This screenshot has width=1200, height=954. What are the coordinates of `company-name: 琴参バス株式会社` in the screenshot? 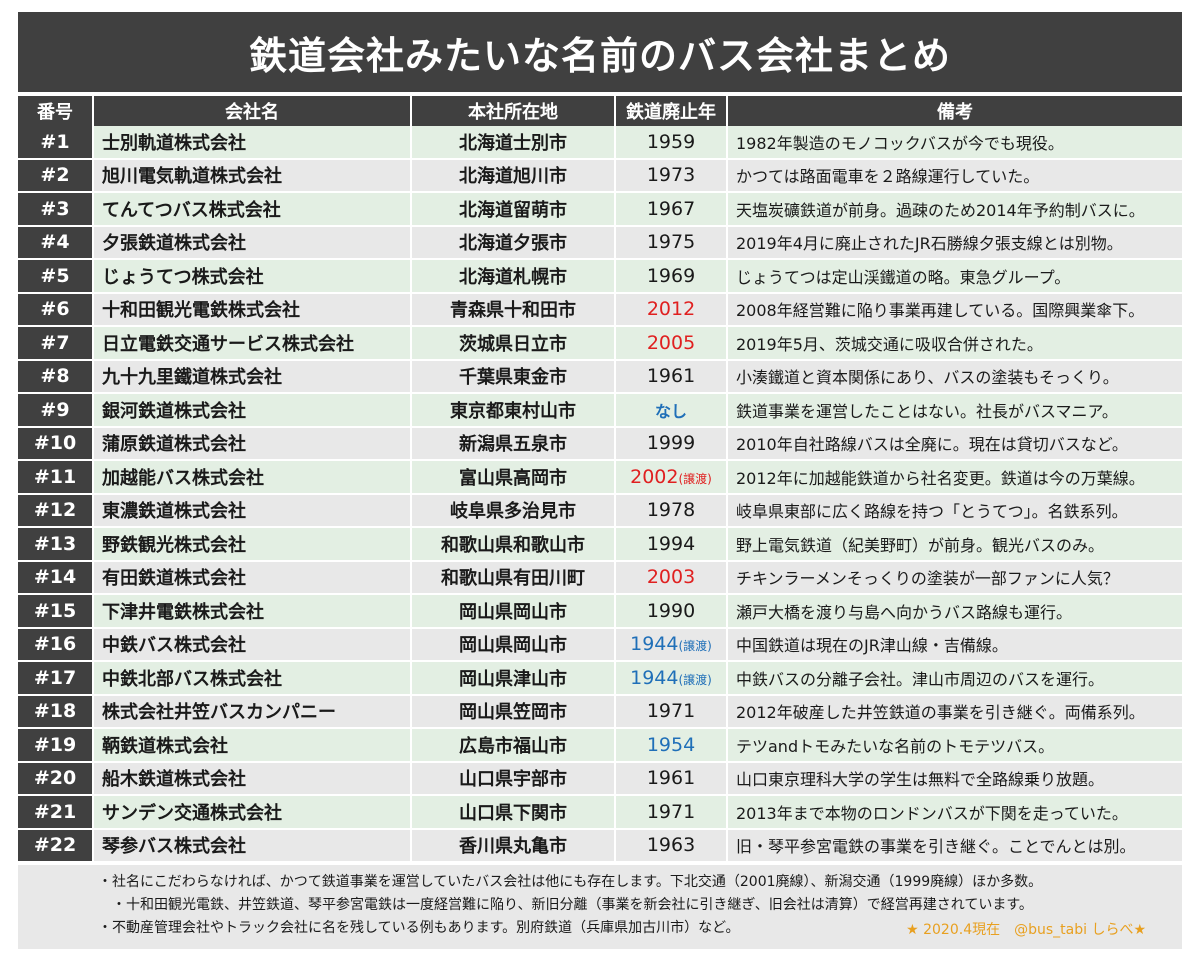 It's located at (253, 846).